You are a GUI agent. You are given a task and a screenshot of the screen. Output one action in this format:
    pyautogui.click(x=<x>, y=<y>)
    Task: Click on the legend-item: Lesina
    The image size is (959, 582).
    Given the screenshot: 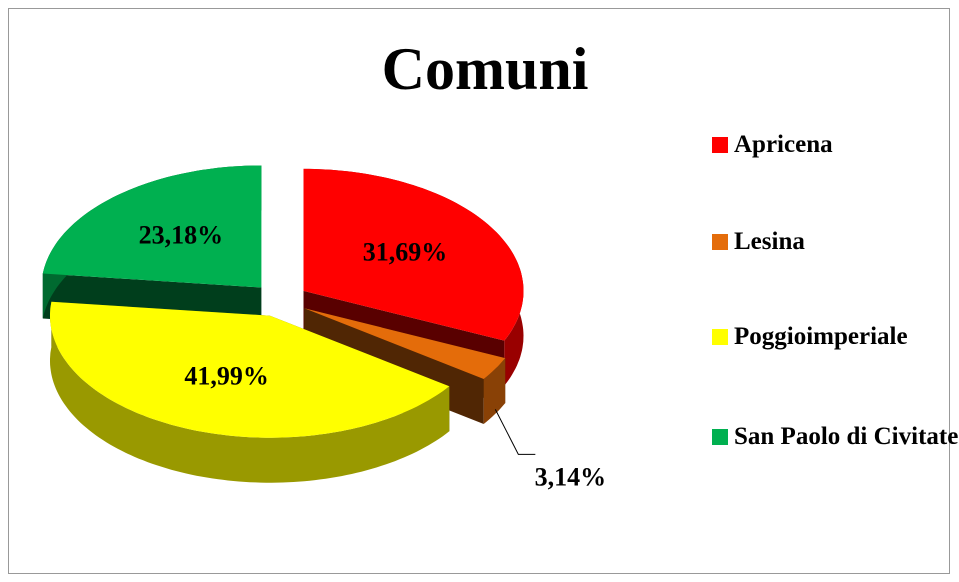 What is the action you would take?
    pyautogui.click(x=835, y=242)
    